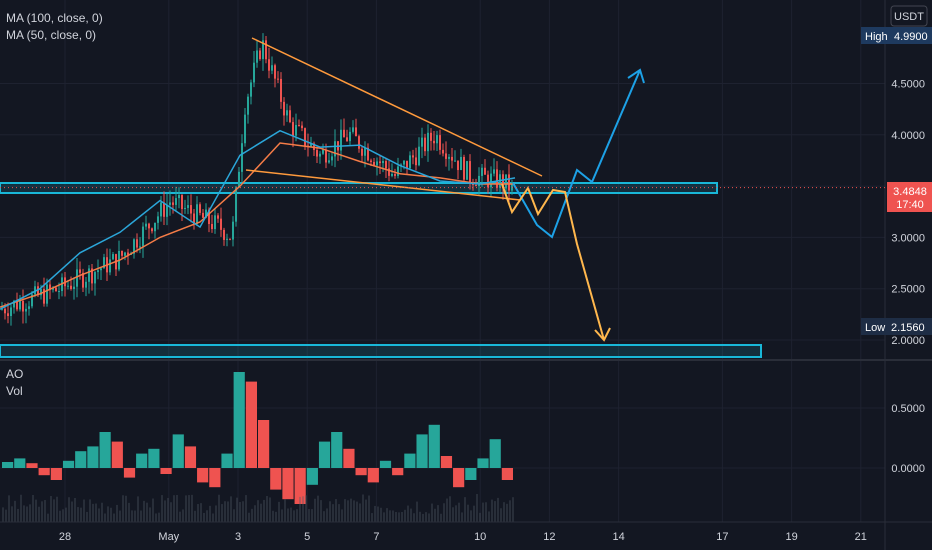 The image size is (932, 550). What do you see at coordinates (876, 37) in the screenshot?
I see `high-label: High` at bounding box center [876, 37].